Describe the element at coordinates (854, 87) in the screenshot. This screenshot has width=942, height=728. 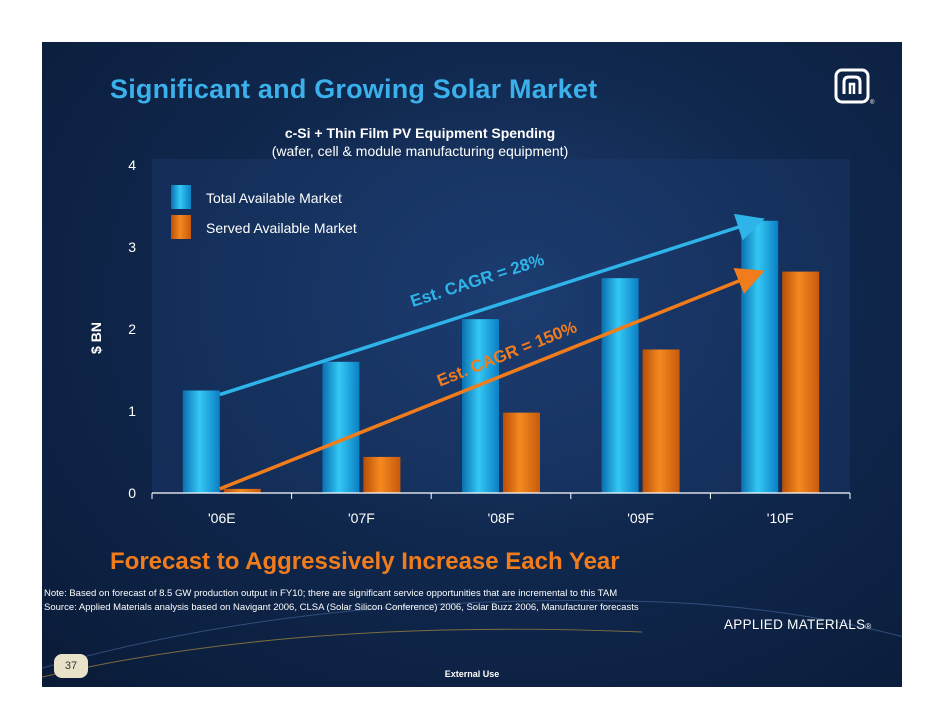
I see `applied-materials-logo-icon: ®` at that location.